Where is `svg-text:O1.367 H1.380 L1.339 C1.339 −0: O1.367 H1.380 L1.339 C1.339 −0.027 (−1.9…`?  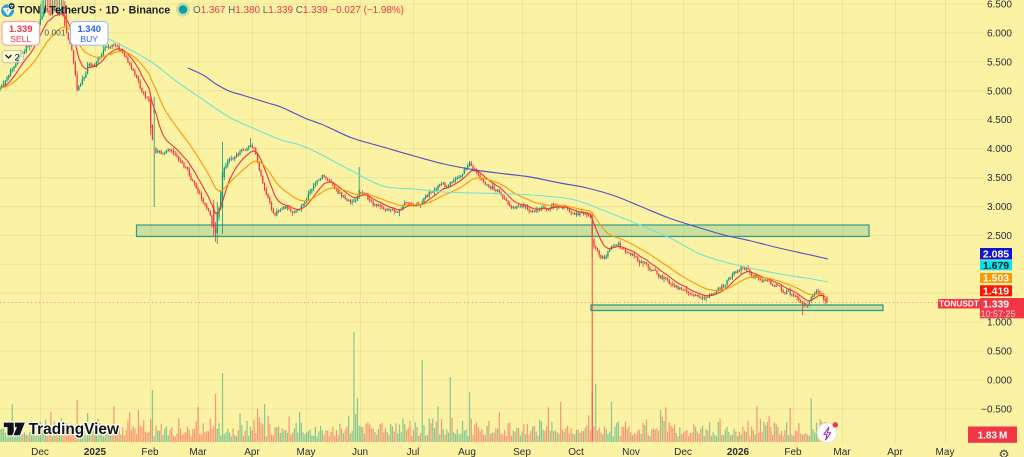 svg-text:O1.367 H1.380 L1.339 C1.339 −0: O1.367 H1.380 L1.339 C1.339 −0.027 (−1.9… is located at coordinates (298, 10).